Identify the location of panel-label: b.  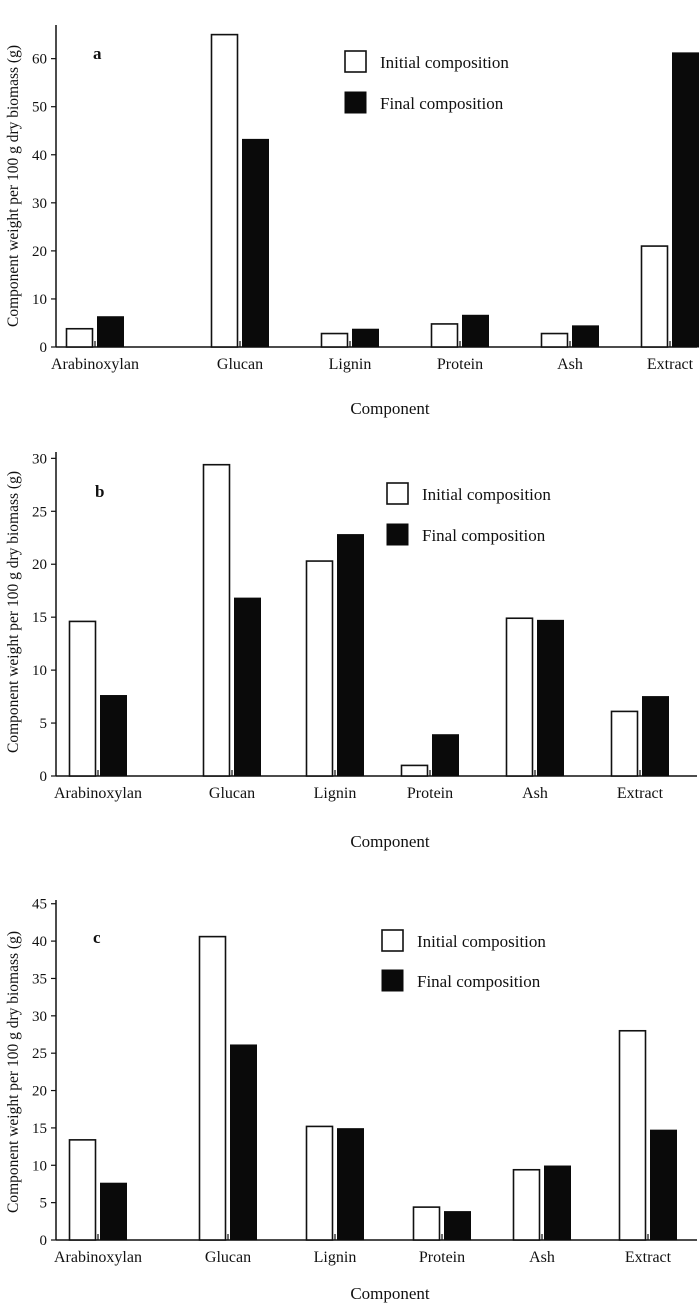
(99, 491).